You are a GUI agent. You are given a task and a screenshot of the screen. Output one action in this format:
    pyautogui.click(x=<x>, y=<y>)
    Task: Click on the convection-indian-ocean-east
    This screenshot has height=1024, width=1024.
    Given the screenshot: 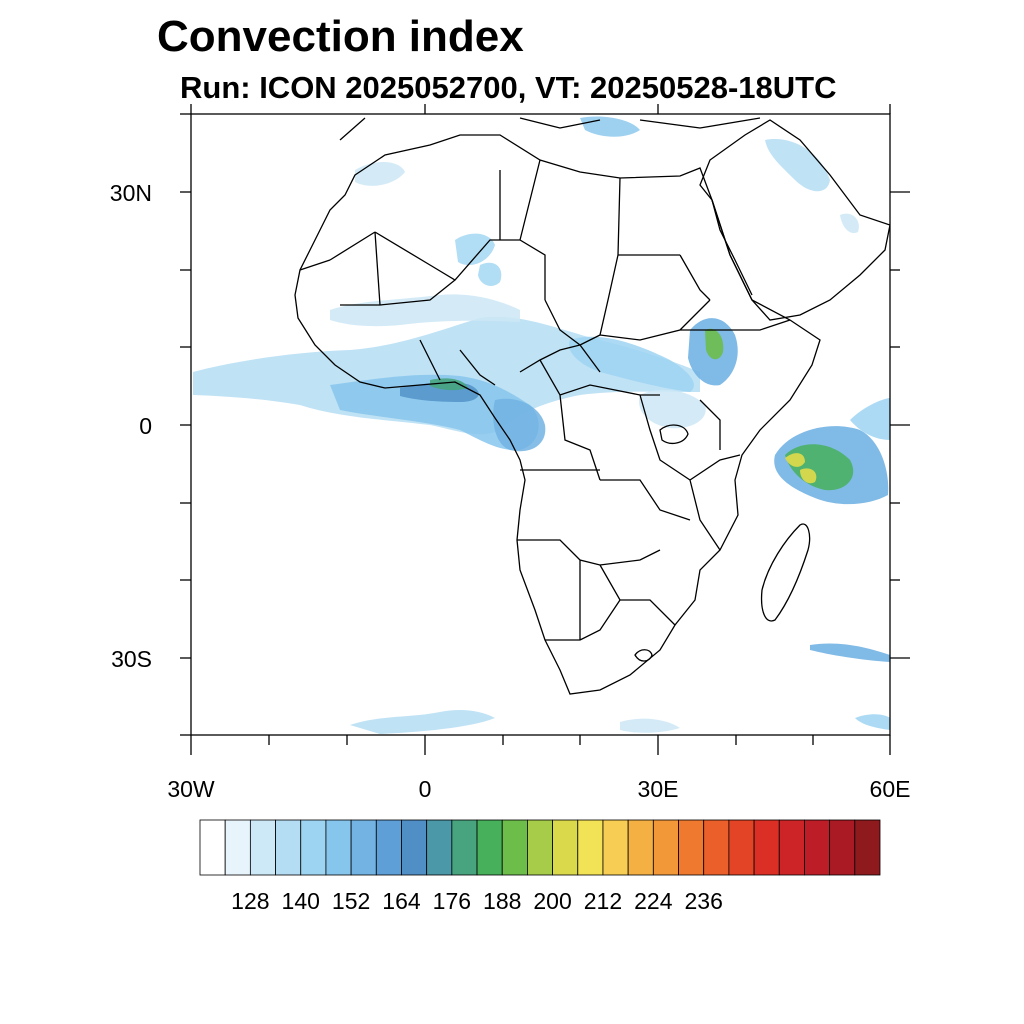 What is the action you would take?
    pyautogui.click(x=870, y=419)
    